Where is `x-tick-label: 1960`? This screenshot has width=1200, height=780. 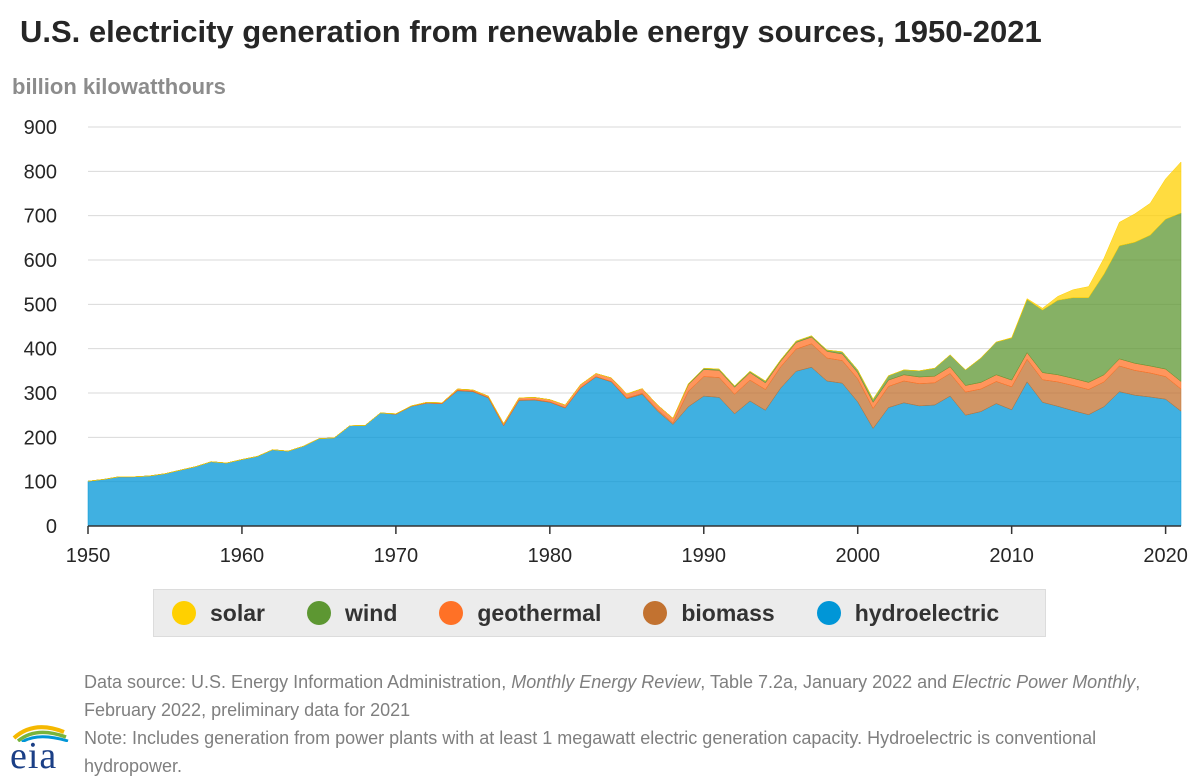
x-tick-label: 1960 is located at coordinates (242, 556).